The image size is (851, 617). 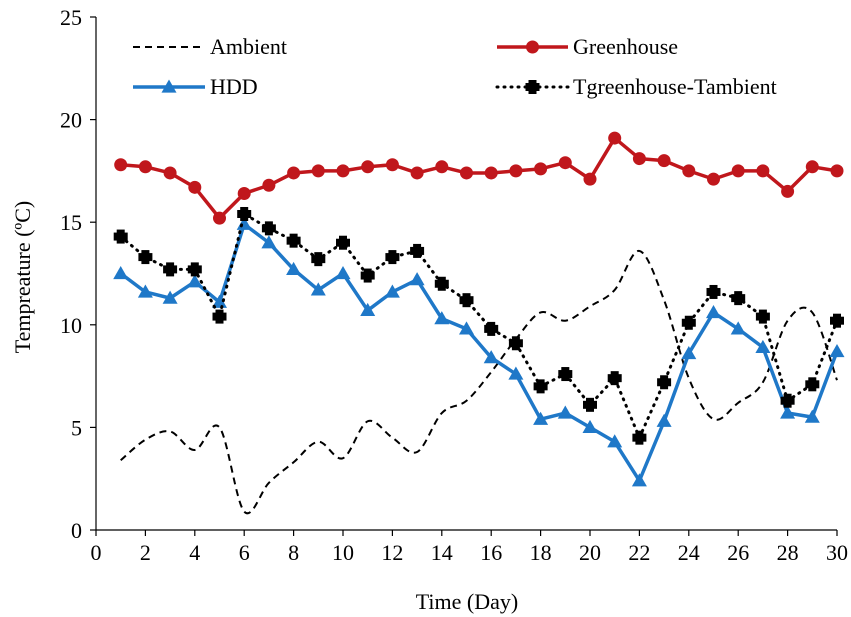 What do you see at coordinates (22, 277) in the screenshot?
I see `y-axis-title: Tempreature (ºC)` at bounding box center [22, 277].